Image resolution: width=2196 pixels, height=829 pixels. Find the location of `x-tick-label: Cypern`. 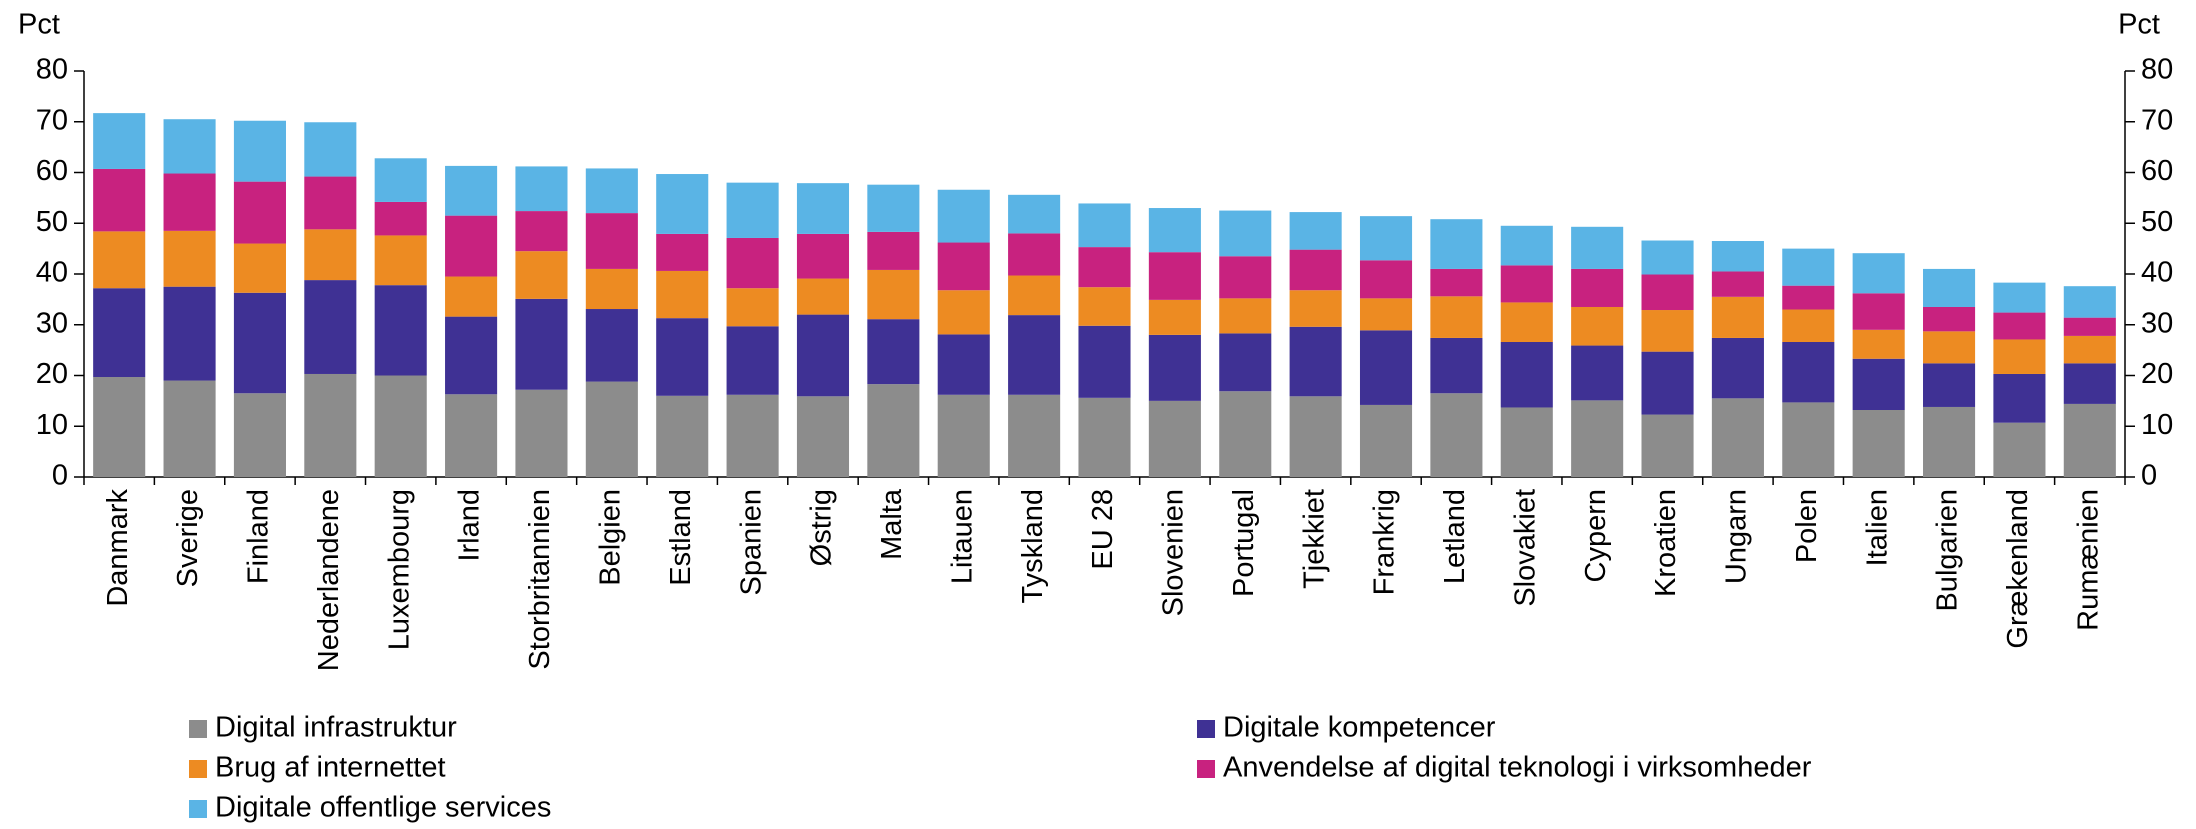

x-tick-label: Cypern is located at coordinates (1596, 536).